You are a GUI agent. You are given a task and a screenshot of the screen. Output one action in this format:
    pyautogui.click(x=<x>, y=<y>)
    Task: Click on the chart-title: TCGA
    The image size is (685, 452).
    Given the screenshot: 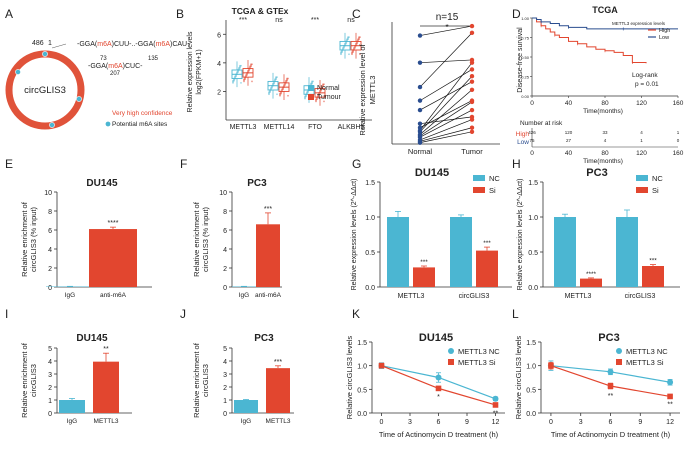 What is the action you would take?
    pyautogui.click(x=605, y=10)
    